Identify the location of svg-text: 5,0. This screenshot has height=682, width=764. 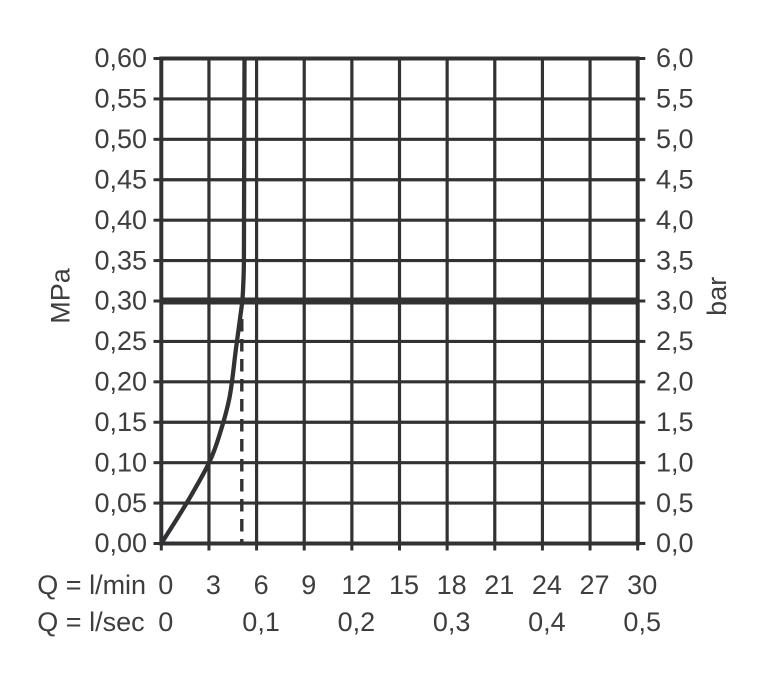
(675, 139).